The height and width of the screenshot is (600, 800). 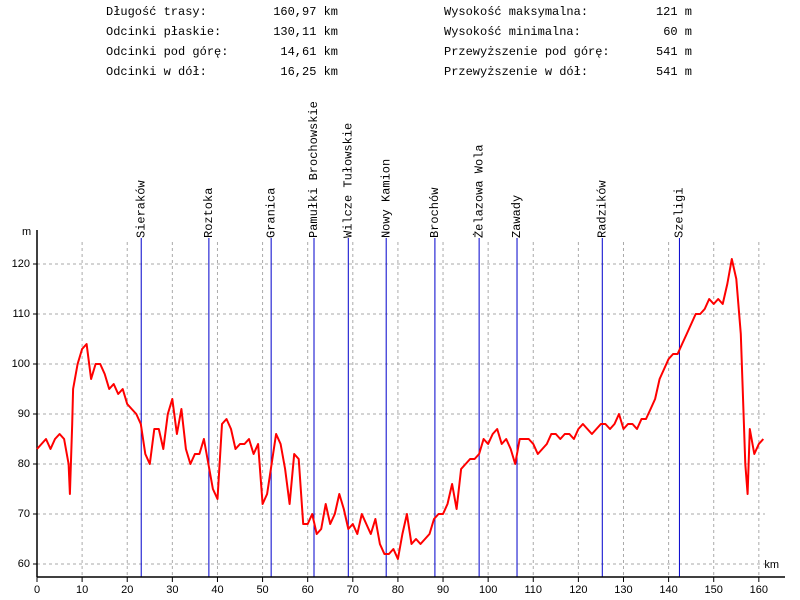 What do you see at coordinates (127, 590) in the screenshot?
I see `x-tick-label: 20` at bounding box center [127, 590].